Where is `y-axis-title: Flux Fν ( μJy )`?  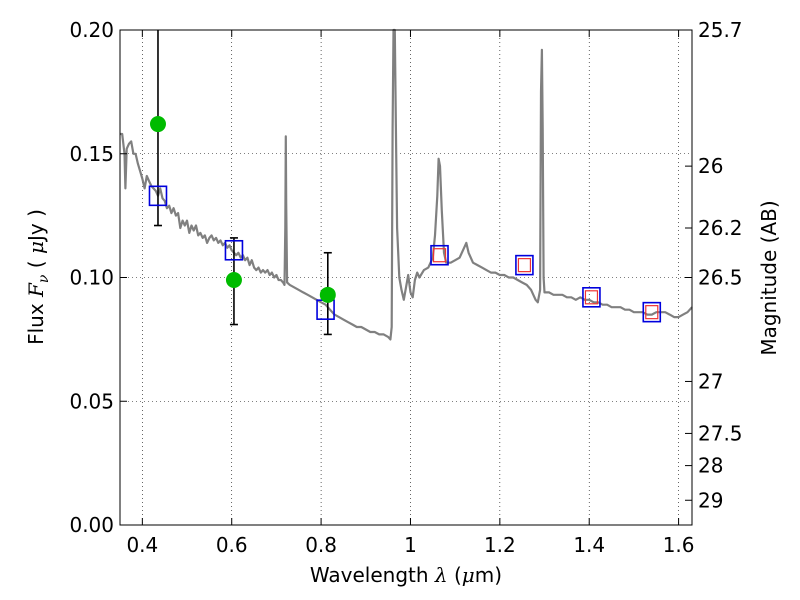 y-axis-title: Flux Fν ( μJy ) is located at coordinates (38, 277).